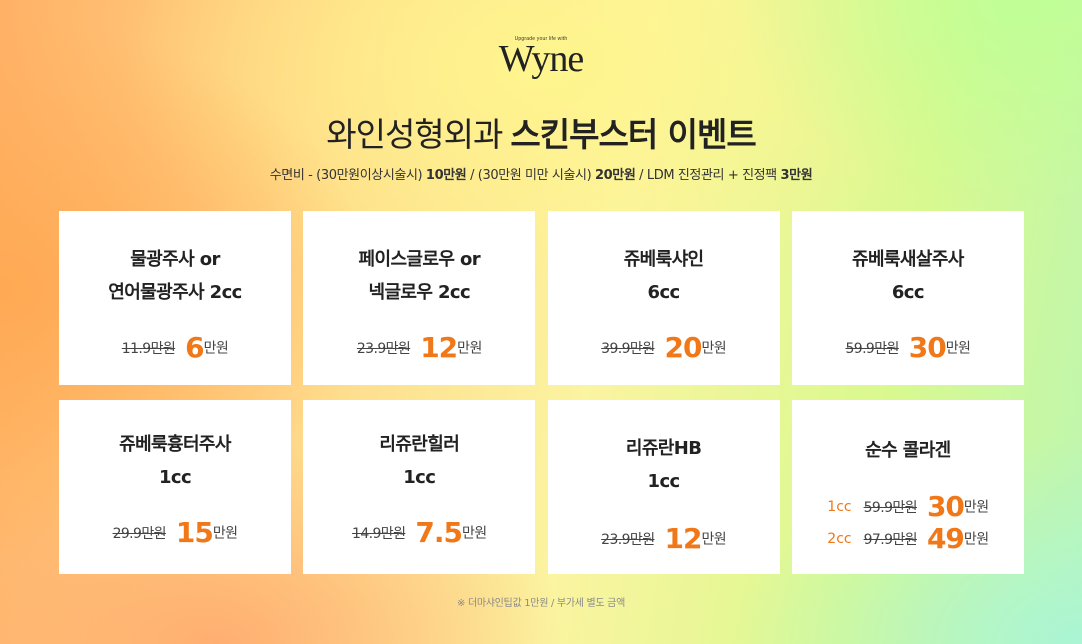 The width and height of the screenshot is (1082, 644). Describe the element at coordinates (419, 444) in the screenshot. I see `treatment-name-line1: 리쥬란힐러` at that location.